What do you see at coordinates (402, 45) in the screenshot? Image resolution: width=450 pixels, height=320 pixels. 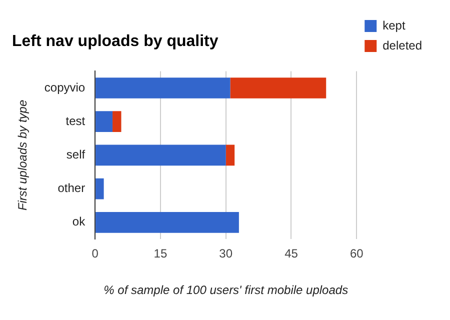 I see `legend-label: deleted` at bounding box center [402, 45].